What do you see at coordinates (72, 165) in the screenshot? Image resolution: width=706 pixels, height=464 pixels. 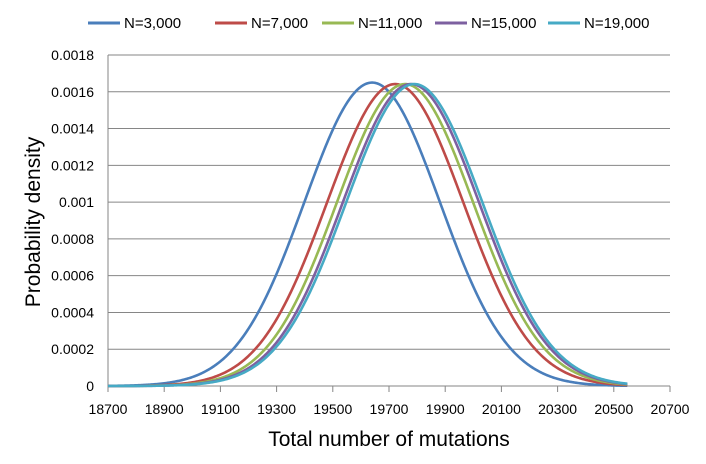 I see `y-tick-label: 0.0012` at bounding box center [72, 165].